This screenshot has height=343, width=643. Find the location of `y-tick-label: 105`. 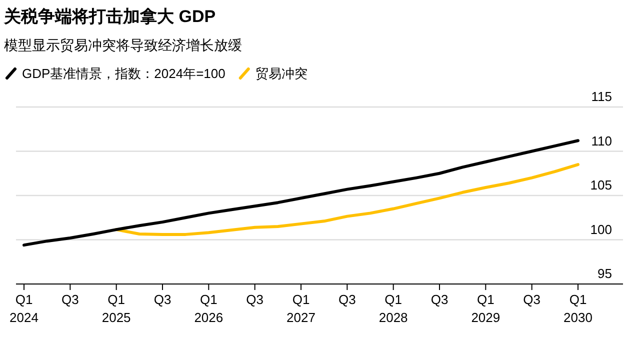

y-tick-label: 105 is located at coordinates (601, 185).